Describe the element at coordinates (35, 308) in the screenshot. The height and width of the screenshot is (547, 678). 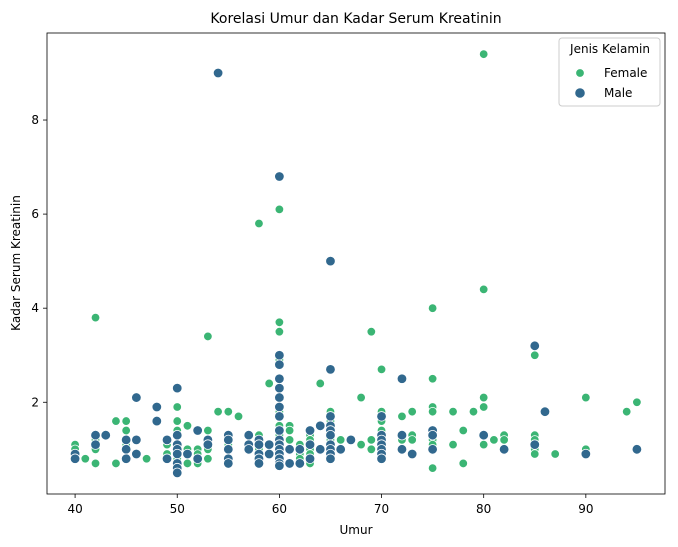
I see `y-tick-label: 4` at that location.